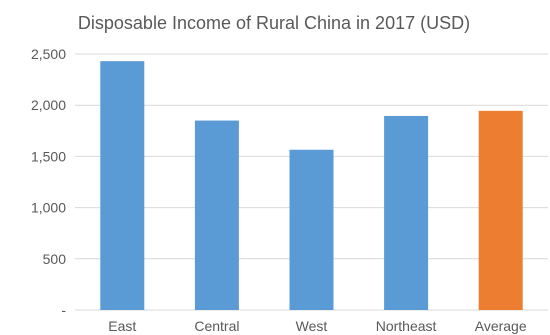 This screenshot has width=550, height=335. I want to click on x-axis-tick-labels: East Central West Northeast Average, so click(317, 326).